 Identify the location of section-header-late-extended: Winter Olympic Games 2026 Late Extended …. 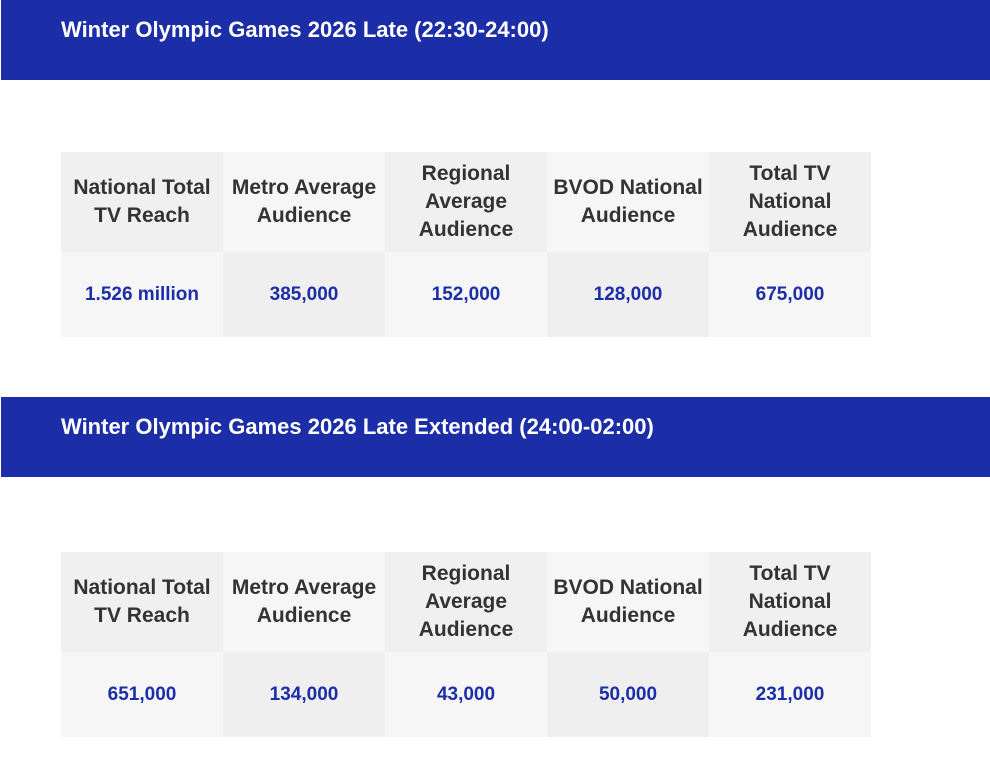
(495, 437).